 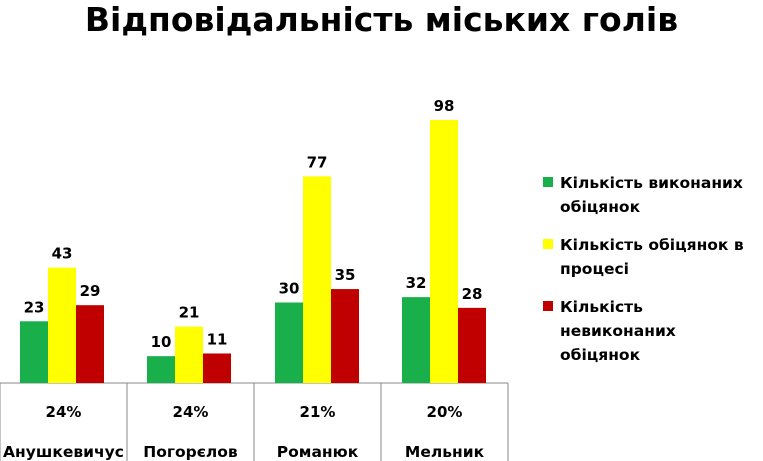 I want to click on legend-swatch-not-completed, so click(x=548, y=306).